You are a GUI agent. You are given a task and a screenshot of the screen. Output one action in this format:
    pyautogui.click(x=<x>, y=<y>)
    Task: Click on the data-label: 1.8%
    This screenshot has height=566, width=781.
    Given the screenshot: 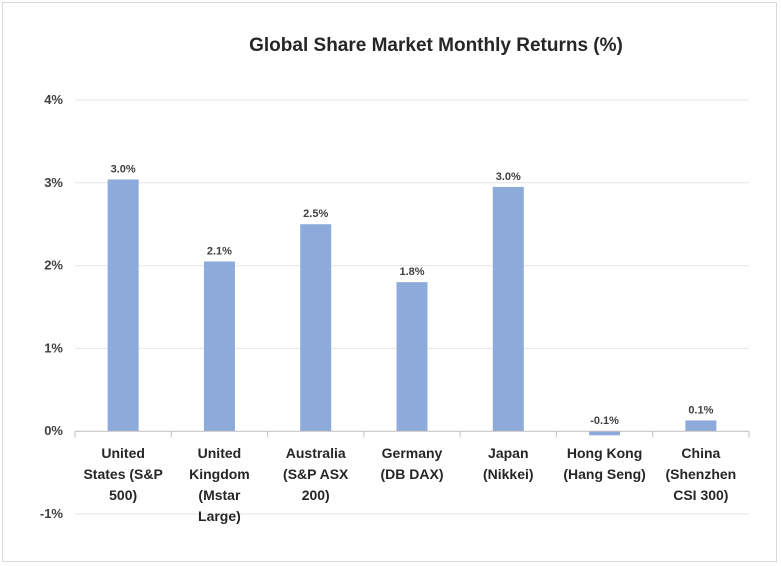 What is the action you would take?
    pyautogui.click(x=411, y=272)
    